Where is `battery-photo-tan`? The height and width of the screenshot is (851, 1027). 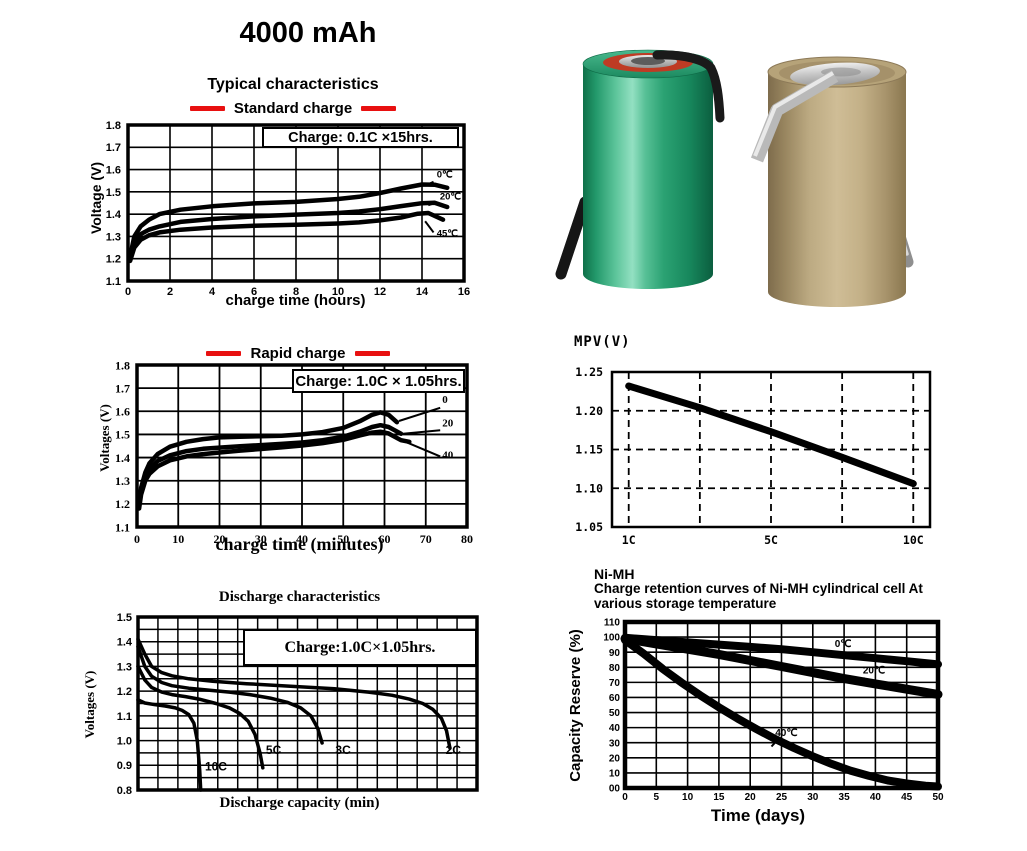 battery-photo-tan is located at coordinates (832, 181).